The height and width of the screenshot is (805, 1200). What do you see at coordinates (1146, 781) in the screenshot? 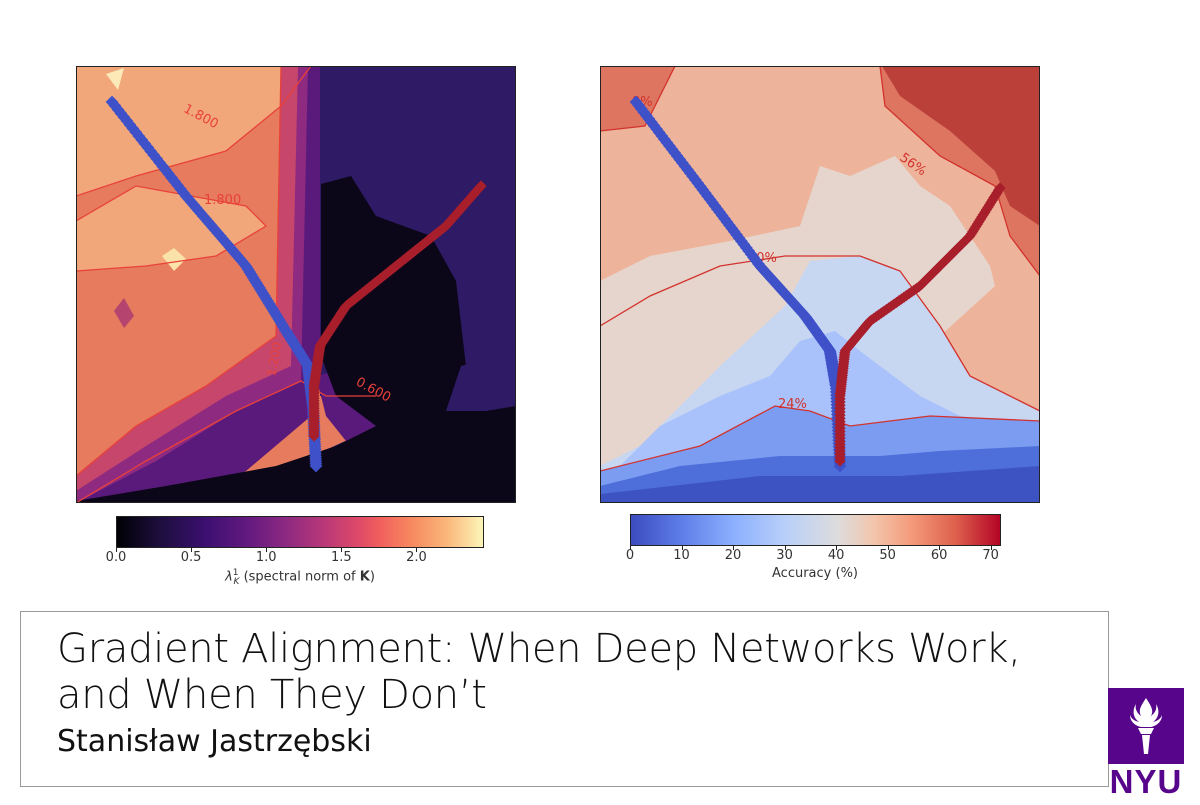
I see `nyu-logo-text: NYU` at bounding box center [1146, 781].